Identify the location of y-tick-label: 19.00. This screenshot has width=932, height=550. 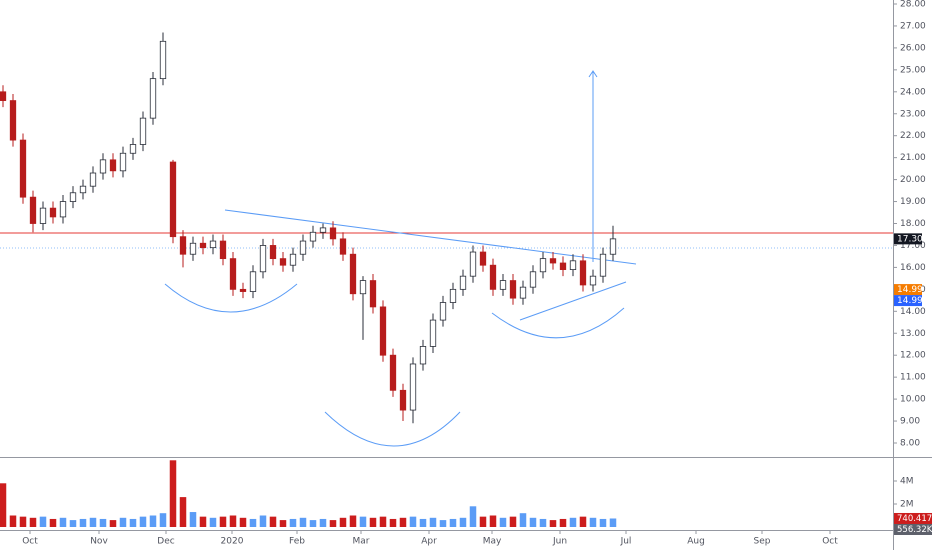
(913, 202).